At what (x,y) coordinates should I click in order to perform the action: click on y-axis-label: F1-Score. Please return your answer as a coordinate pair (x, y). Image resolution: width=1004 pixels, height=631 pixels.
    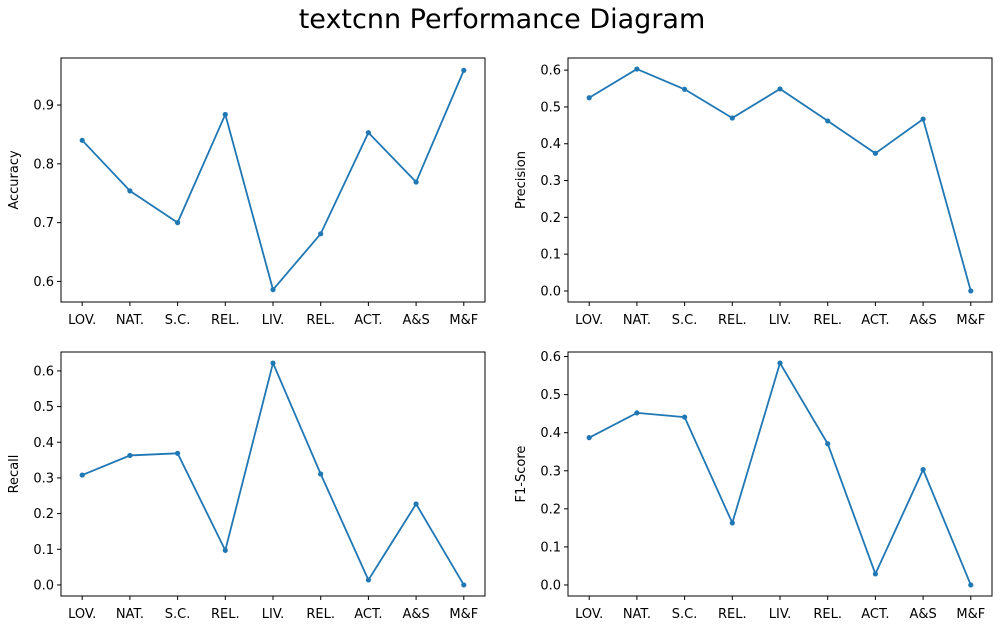
    Looking at the image, I should click on (521, 474).